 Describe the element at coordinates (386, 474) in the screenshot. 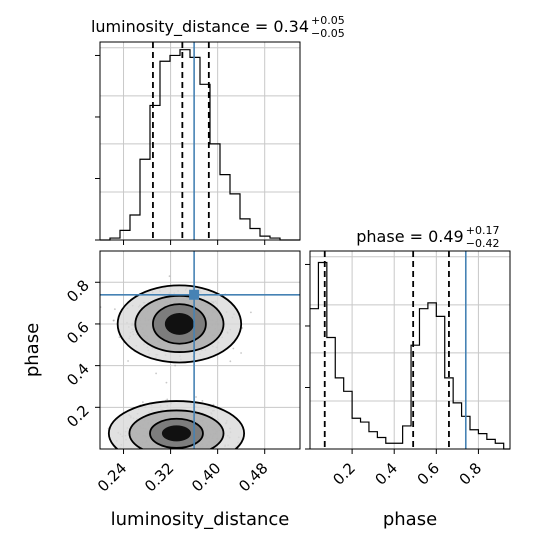

I see `x-tick-label: 0.4` at that location.